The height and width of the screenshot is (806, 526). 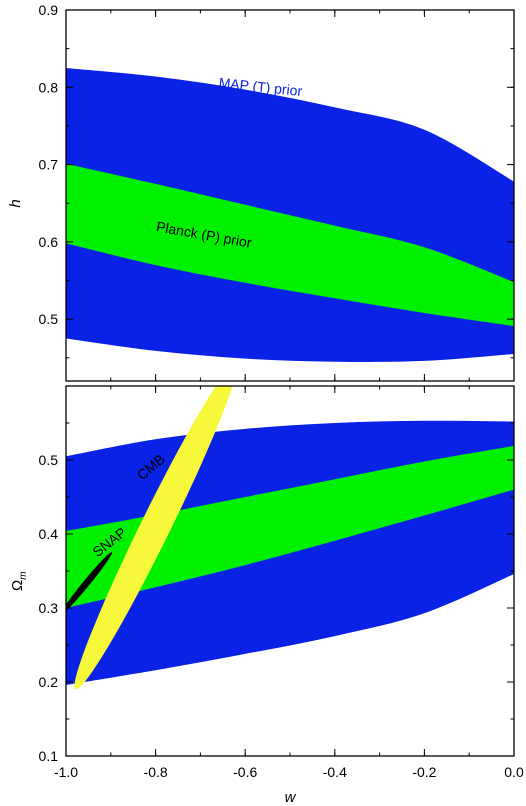 What do you see at coordinates (89, 582) in the screenshot?
I see `ellipse-snap` at bounding box center [89, 582].